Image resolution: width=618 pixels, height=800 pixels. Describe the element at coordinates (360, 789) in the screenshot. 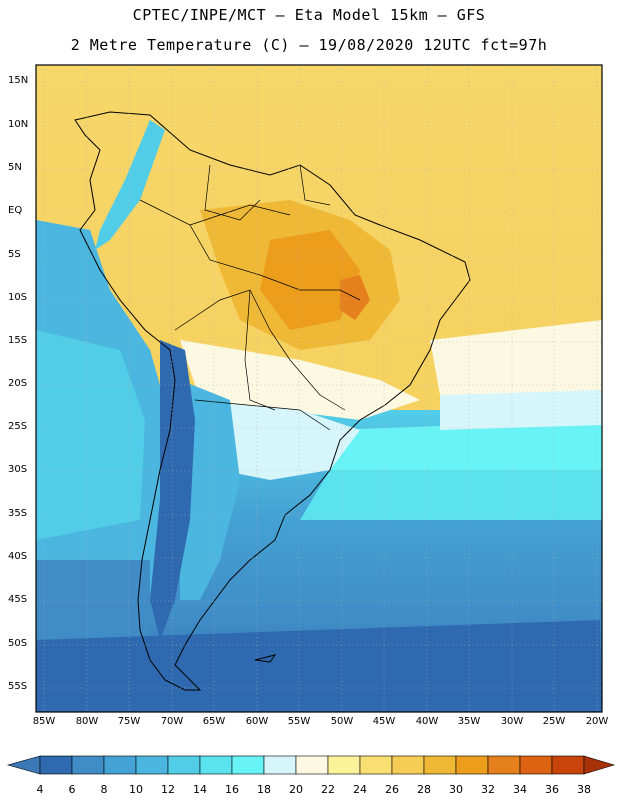

I see `colorbar-label: 24` at that location.